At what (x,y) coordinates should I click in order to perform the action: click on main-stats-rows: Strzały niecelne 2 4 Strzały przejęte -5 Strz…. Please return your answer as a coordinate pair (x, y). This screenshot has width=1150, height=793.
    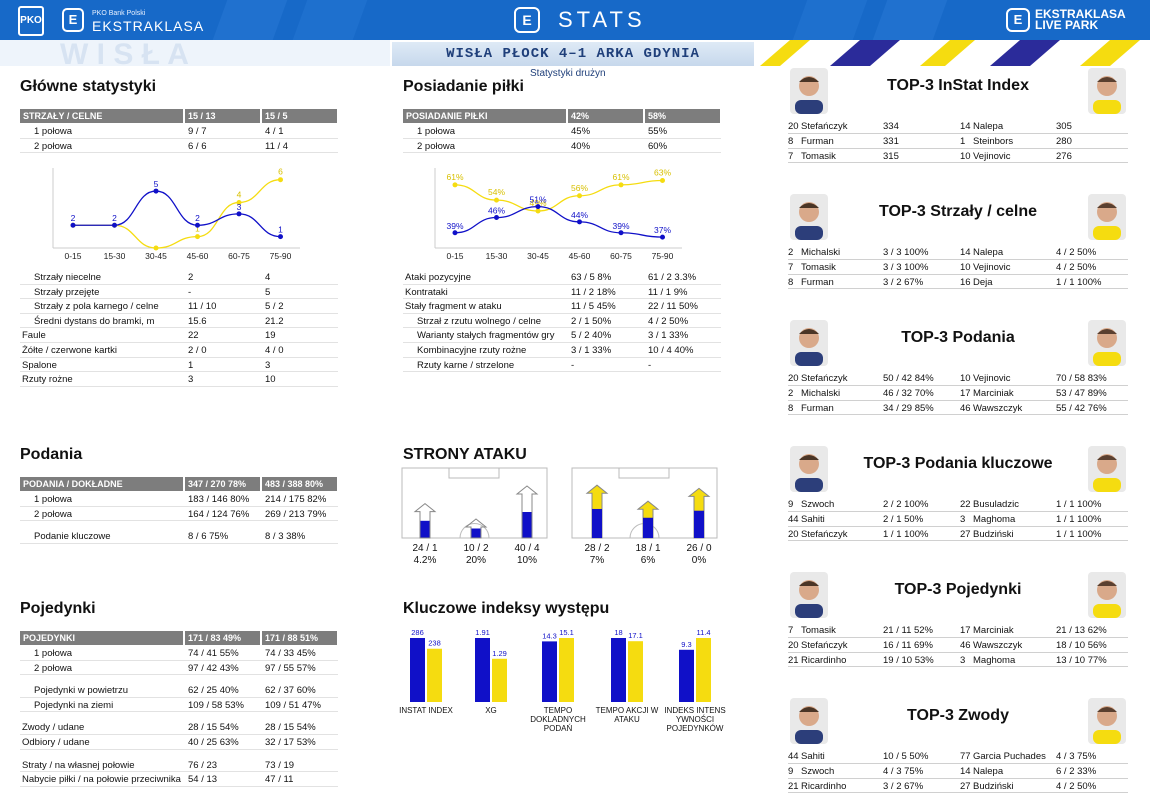
    Looking at the image, I should click on (179, 328).